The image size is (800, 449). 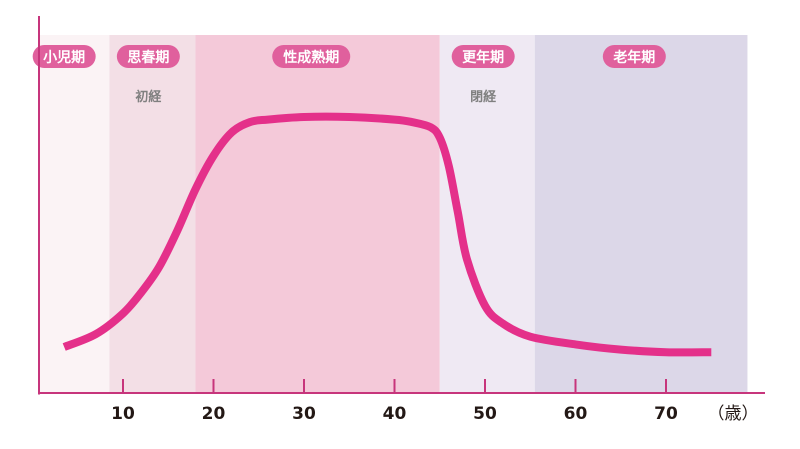 I want to click on phase-label-text: 思春期, so click(x=148, y=57).